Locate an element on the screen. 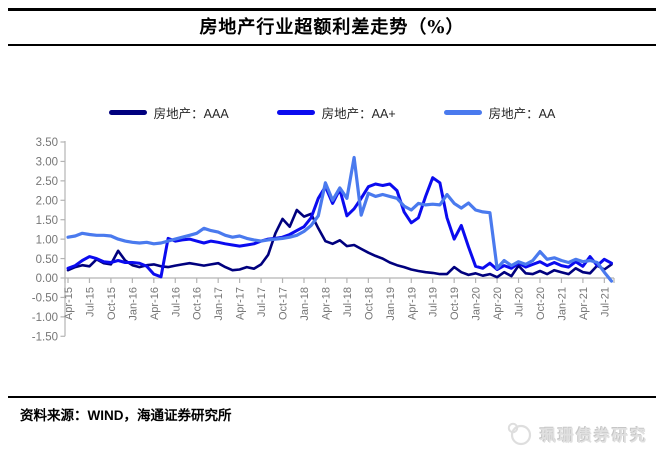 The height and width of the screenshot is (457, 664). x-axis-label: Apr-15 is located at coordinates (69, 303).